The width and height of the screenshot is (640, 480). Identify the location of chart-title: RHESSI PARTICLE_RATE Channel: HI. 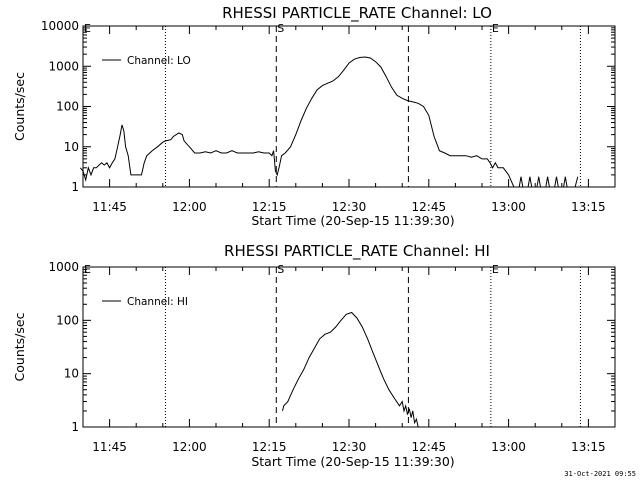
(357, 251).